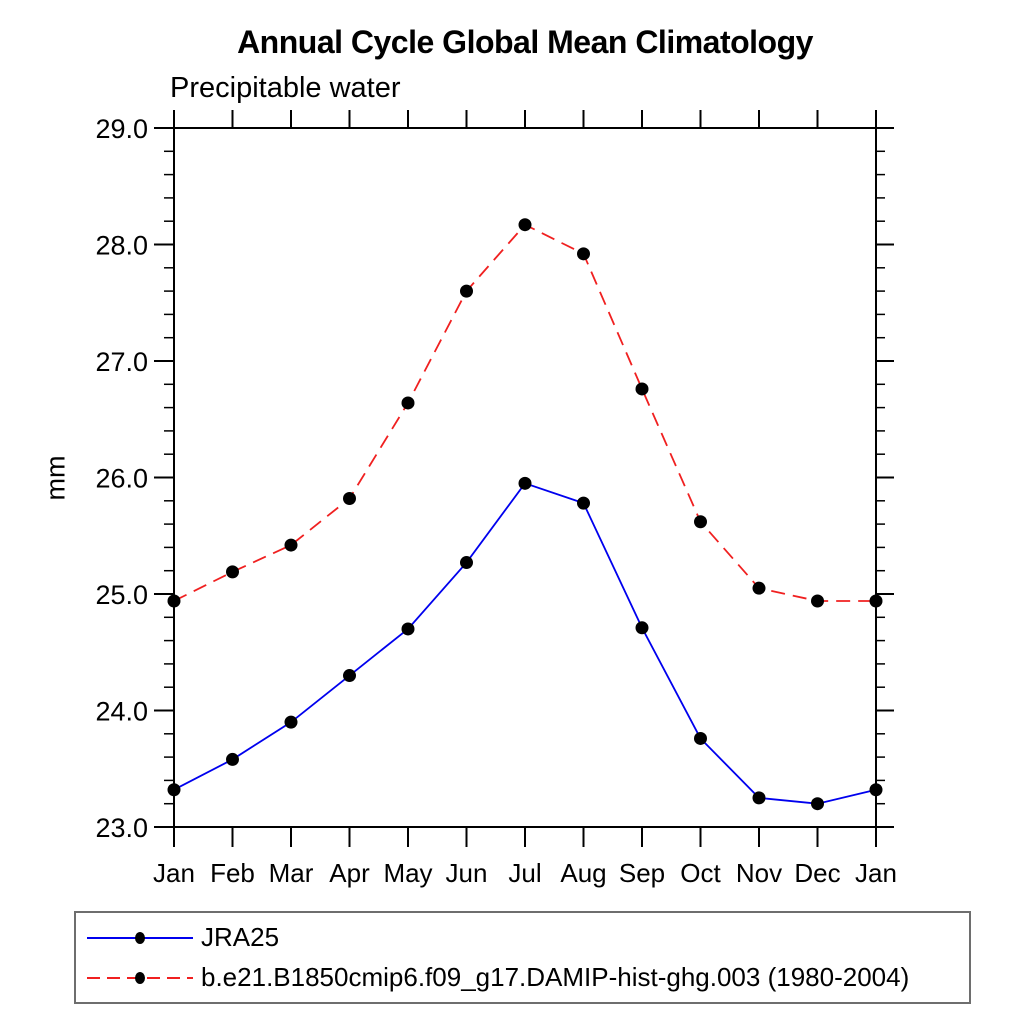  I want to click on x-tick-label: Sep, so click(642, 873).